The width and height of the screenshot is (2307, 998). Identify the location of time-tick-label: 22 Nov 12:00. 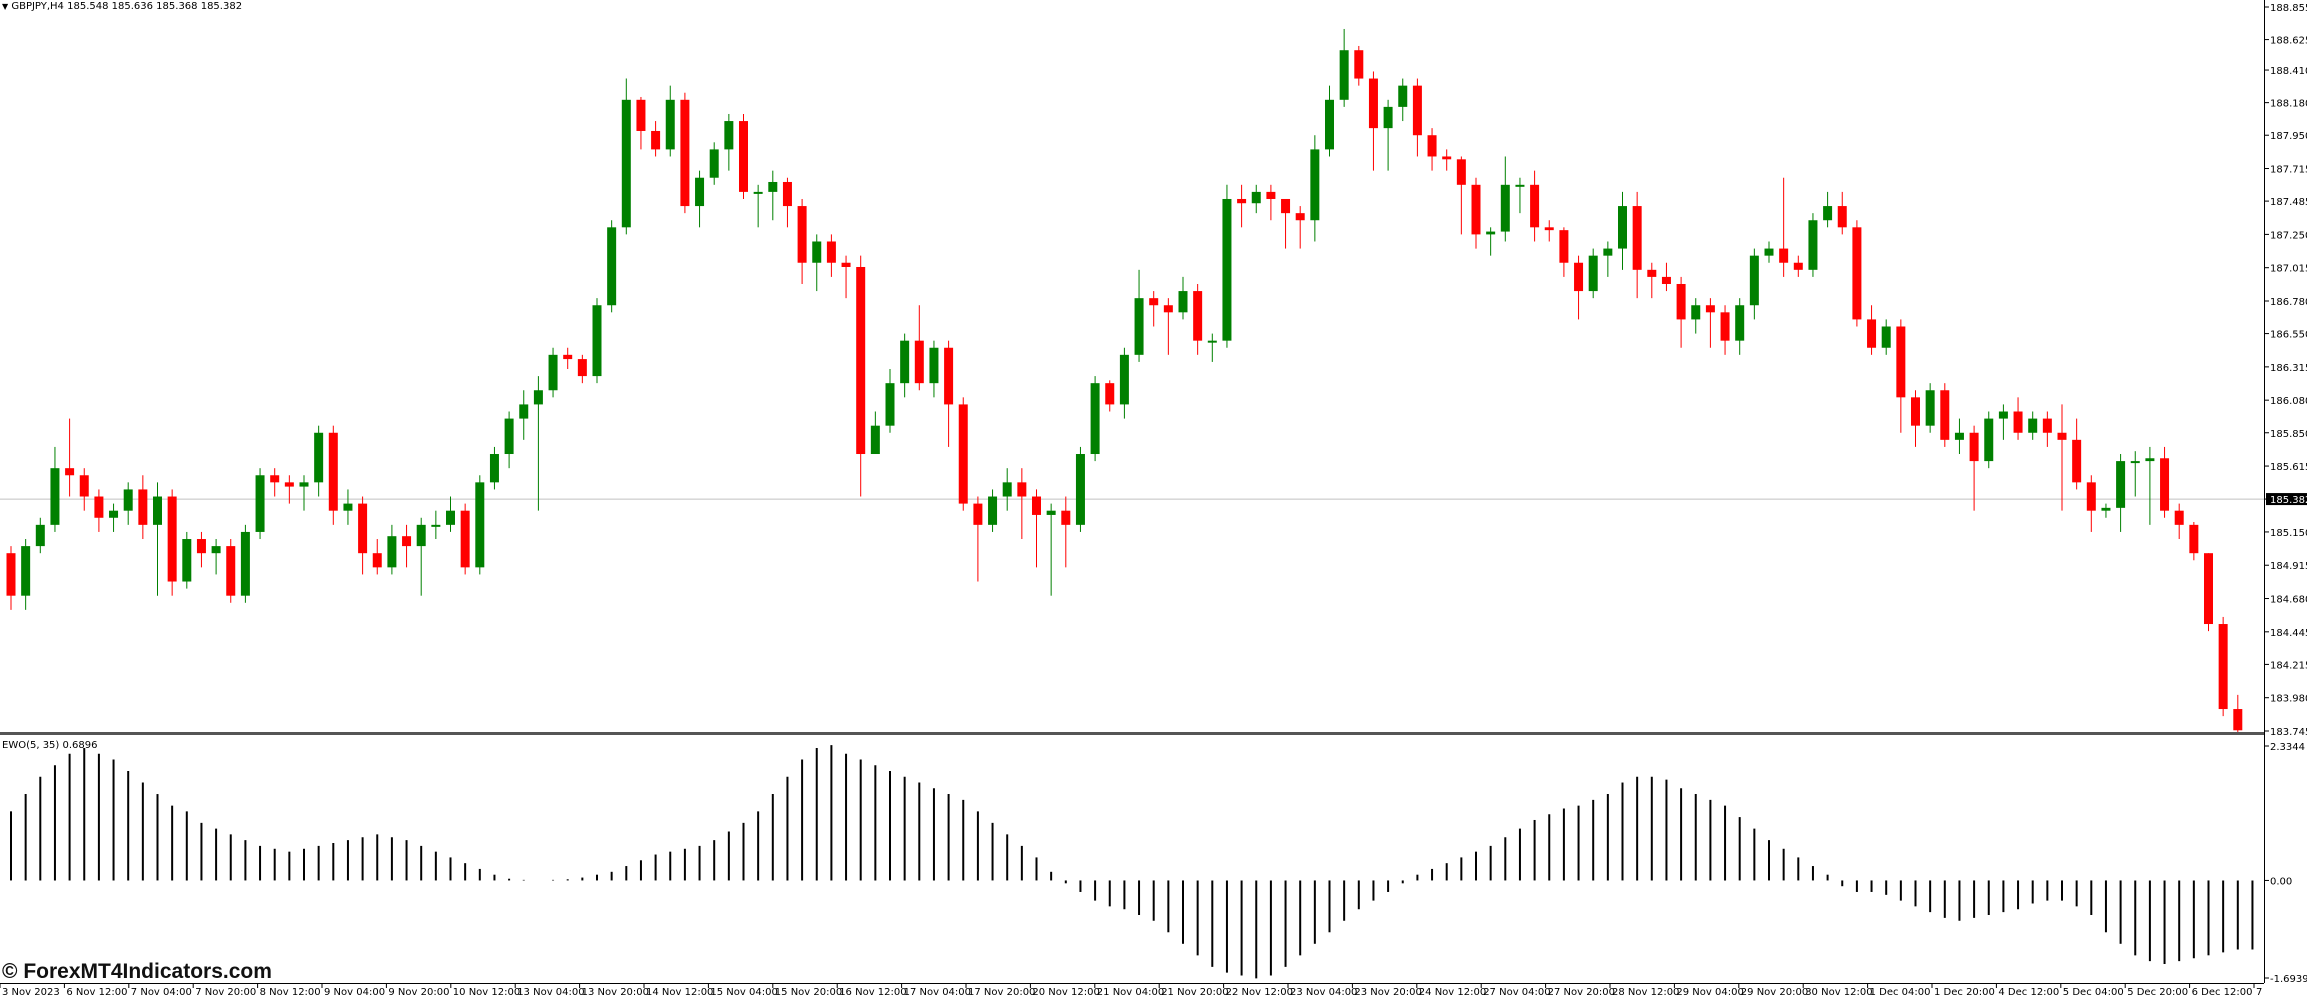
(1259, 992).